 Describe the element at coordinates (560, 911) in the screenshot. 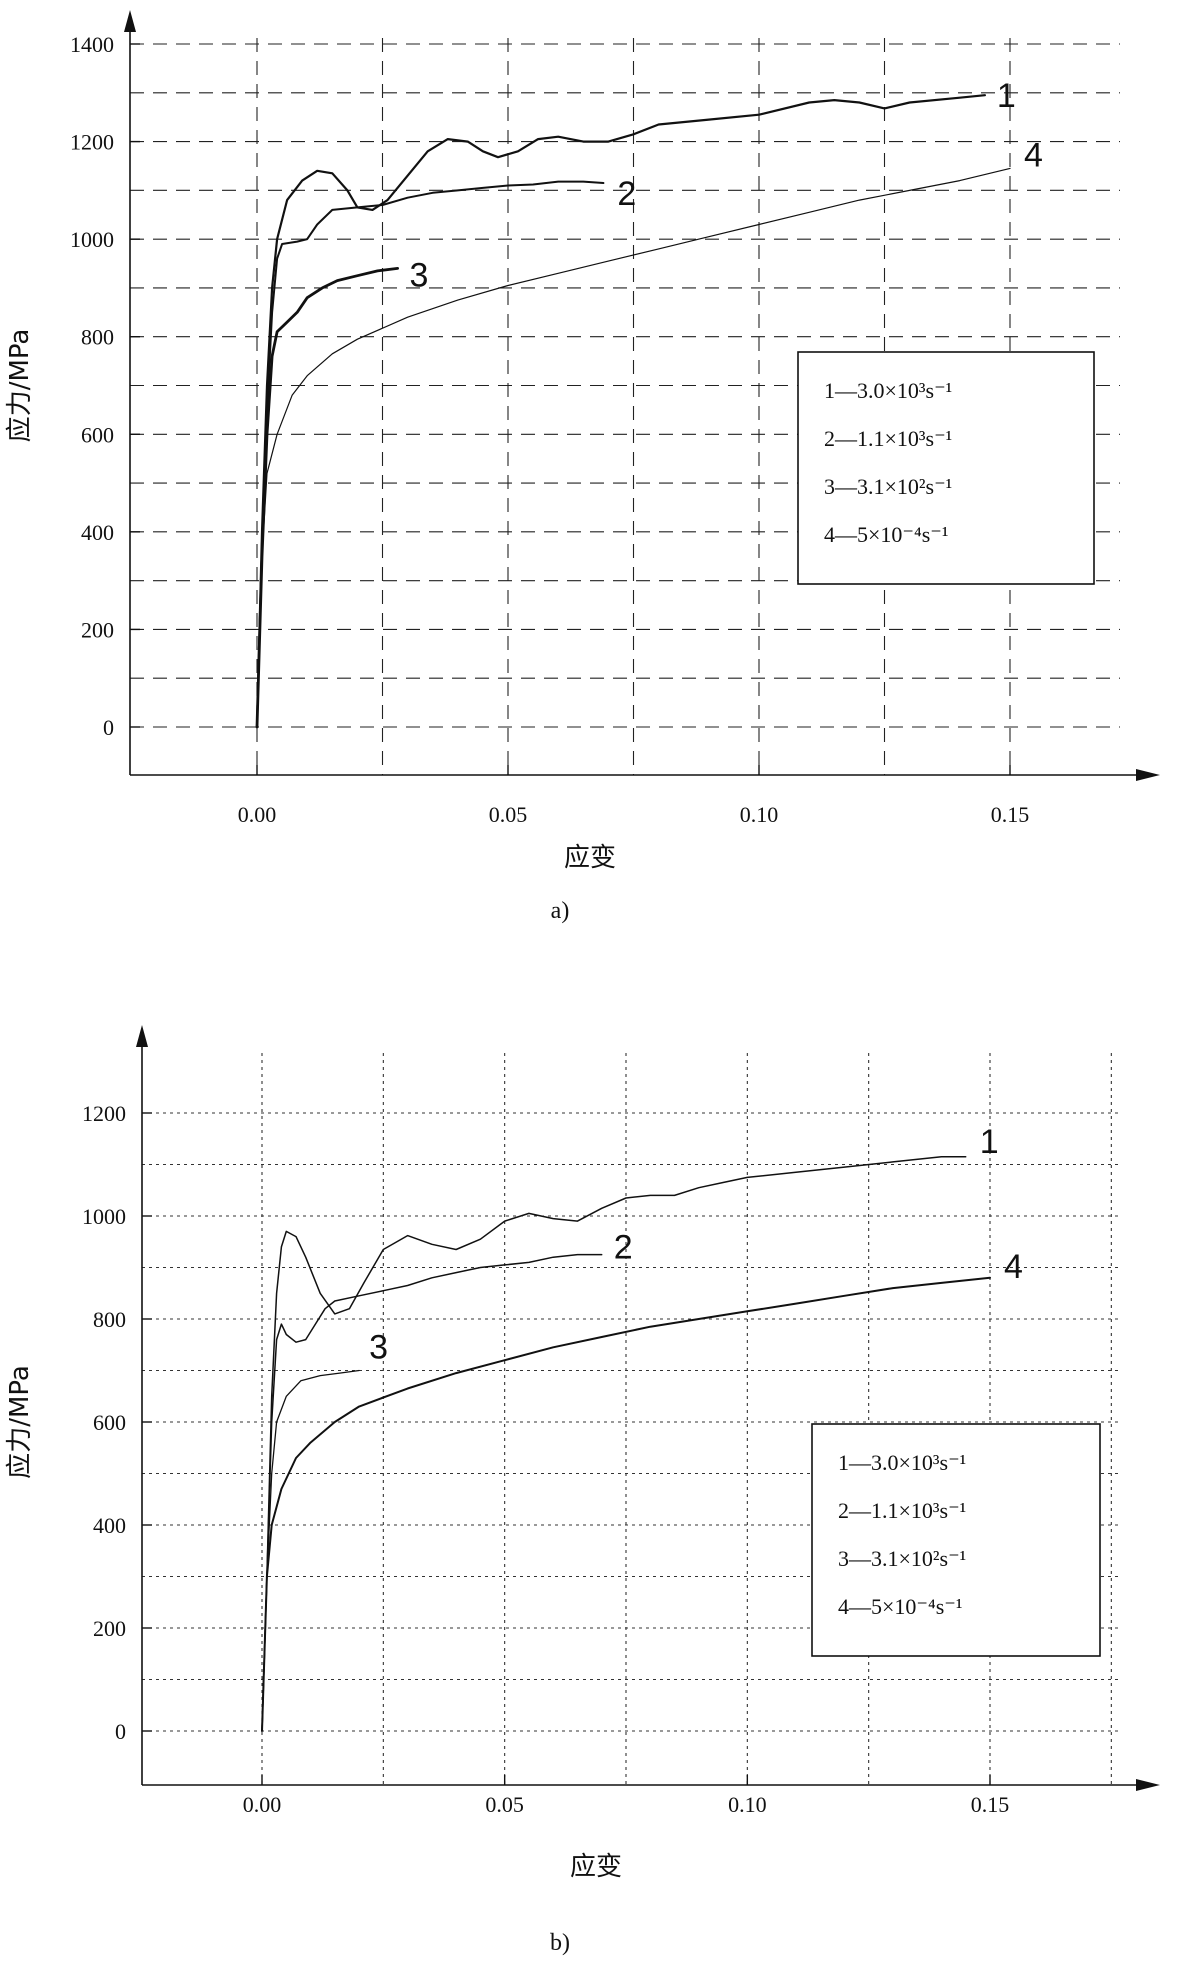

I see `chart-caption: a)` at that location.